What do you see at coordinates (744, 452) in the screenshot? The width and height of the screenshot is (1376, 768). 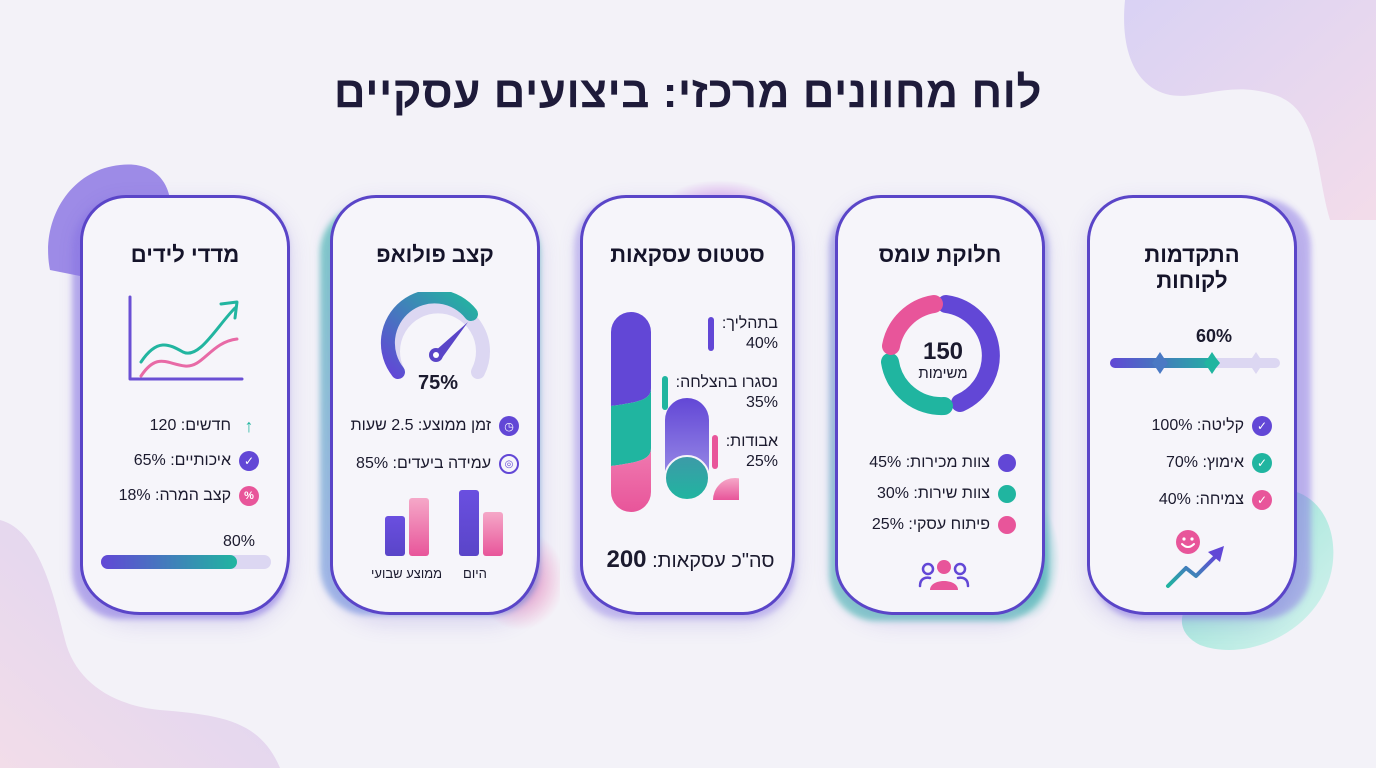 I see `legend-lost: אבודות: 25%` at bounding box center [744, 452].